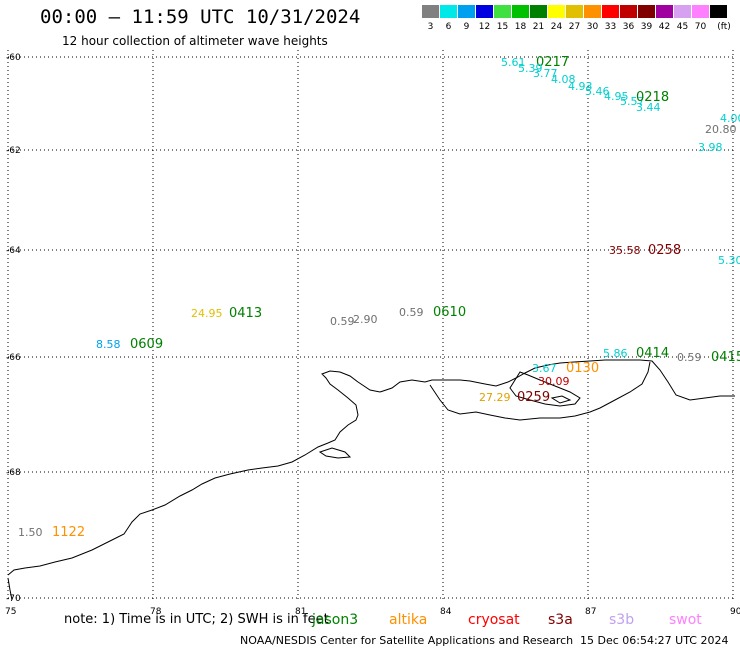  What do you see at coordinates (430, 27) in the screenshot?
I see `scale-label: 3` at bounding box center [430, 27].